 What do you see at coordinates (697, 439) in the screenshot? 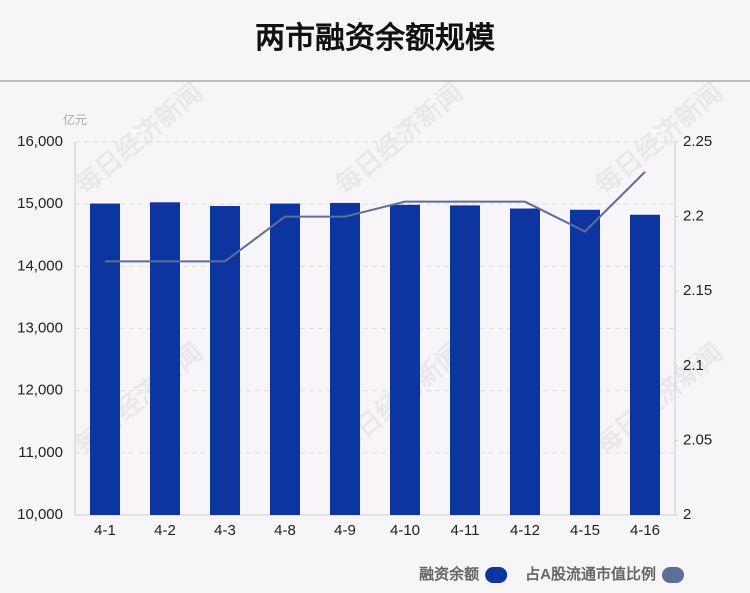
I see `y2-tick-label: 2.05` at bounding box center [697, 439].